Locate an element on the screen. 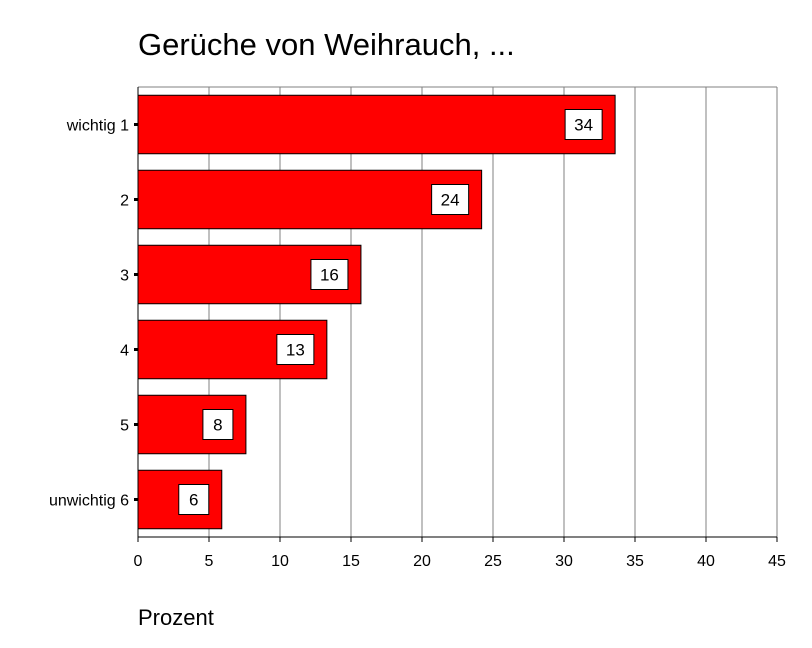 Image resolution: width=812 pixels, height=648 pixels. x-tick-label: 45 is located at coordinates (777, 561).